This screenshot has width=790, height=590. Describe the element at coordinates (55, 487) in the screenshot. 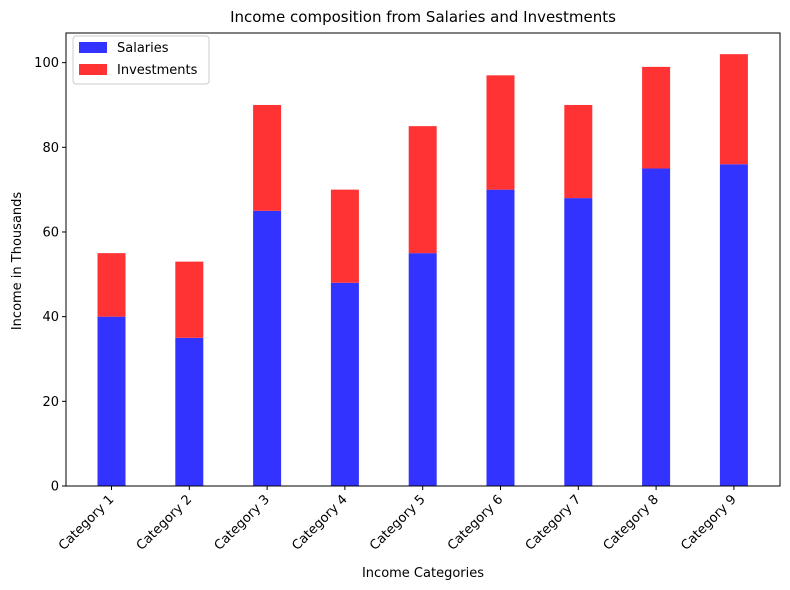

I see `y-tick-label: 0` at that location.